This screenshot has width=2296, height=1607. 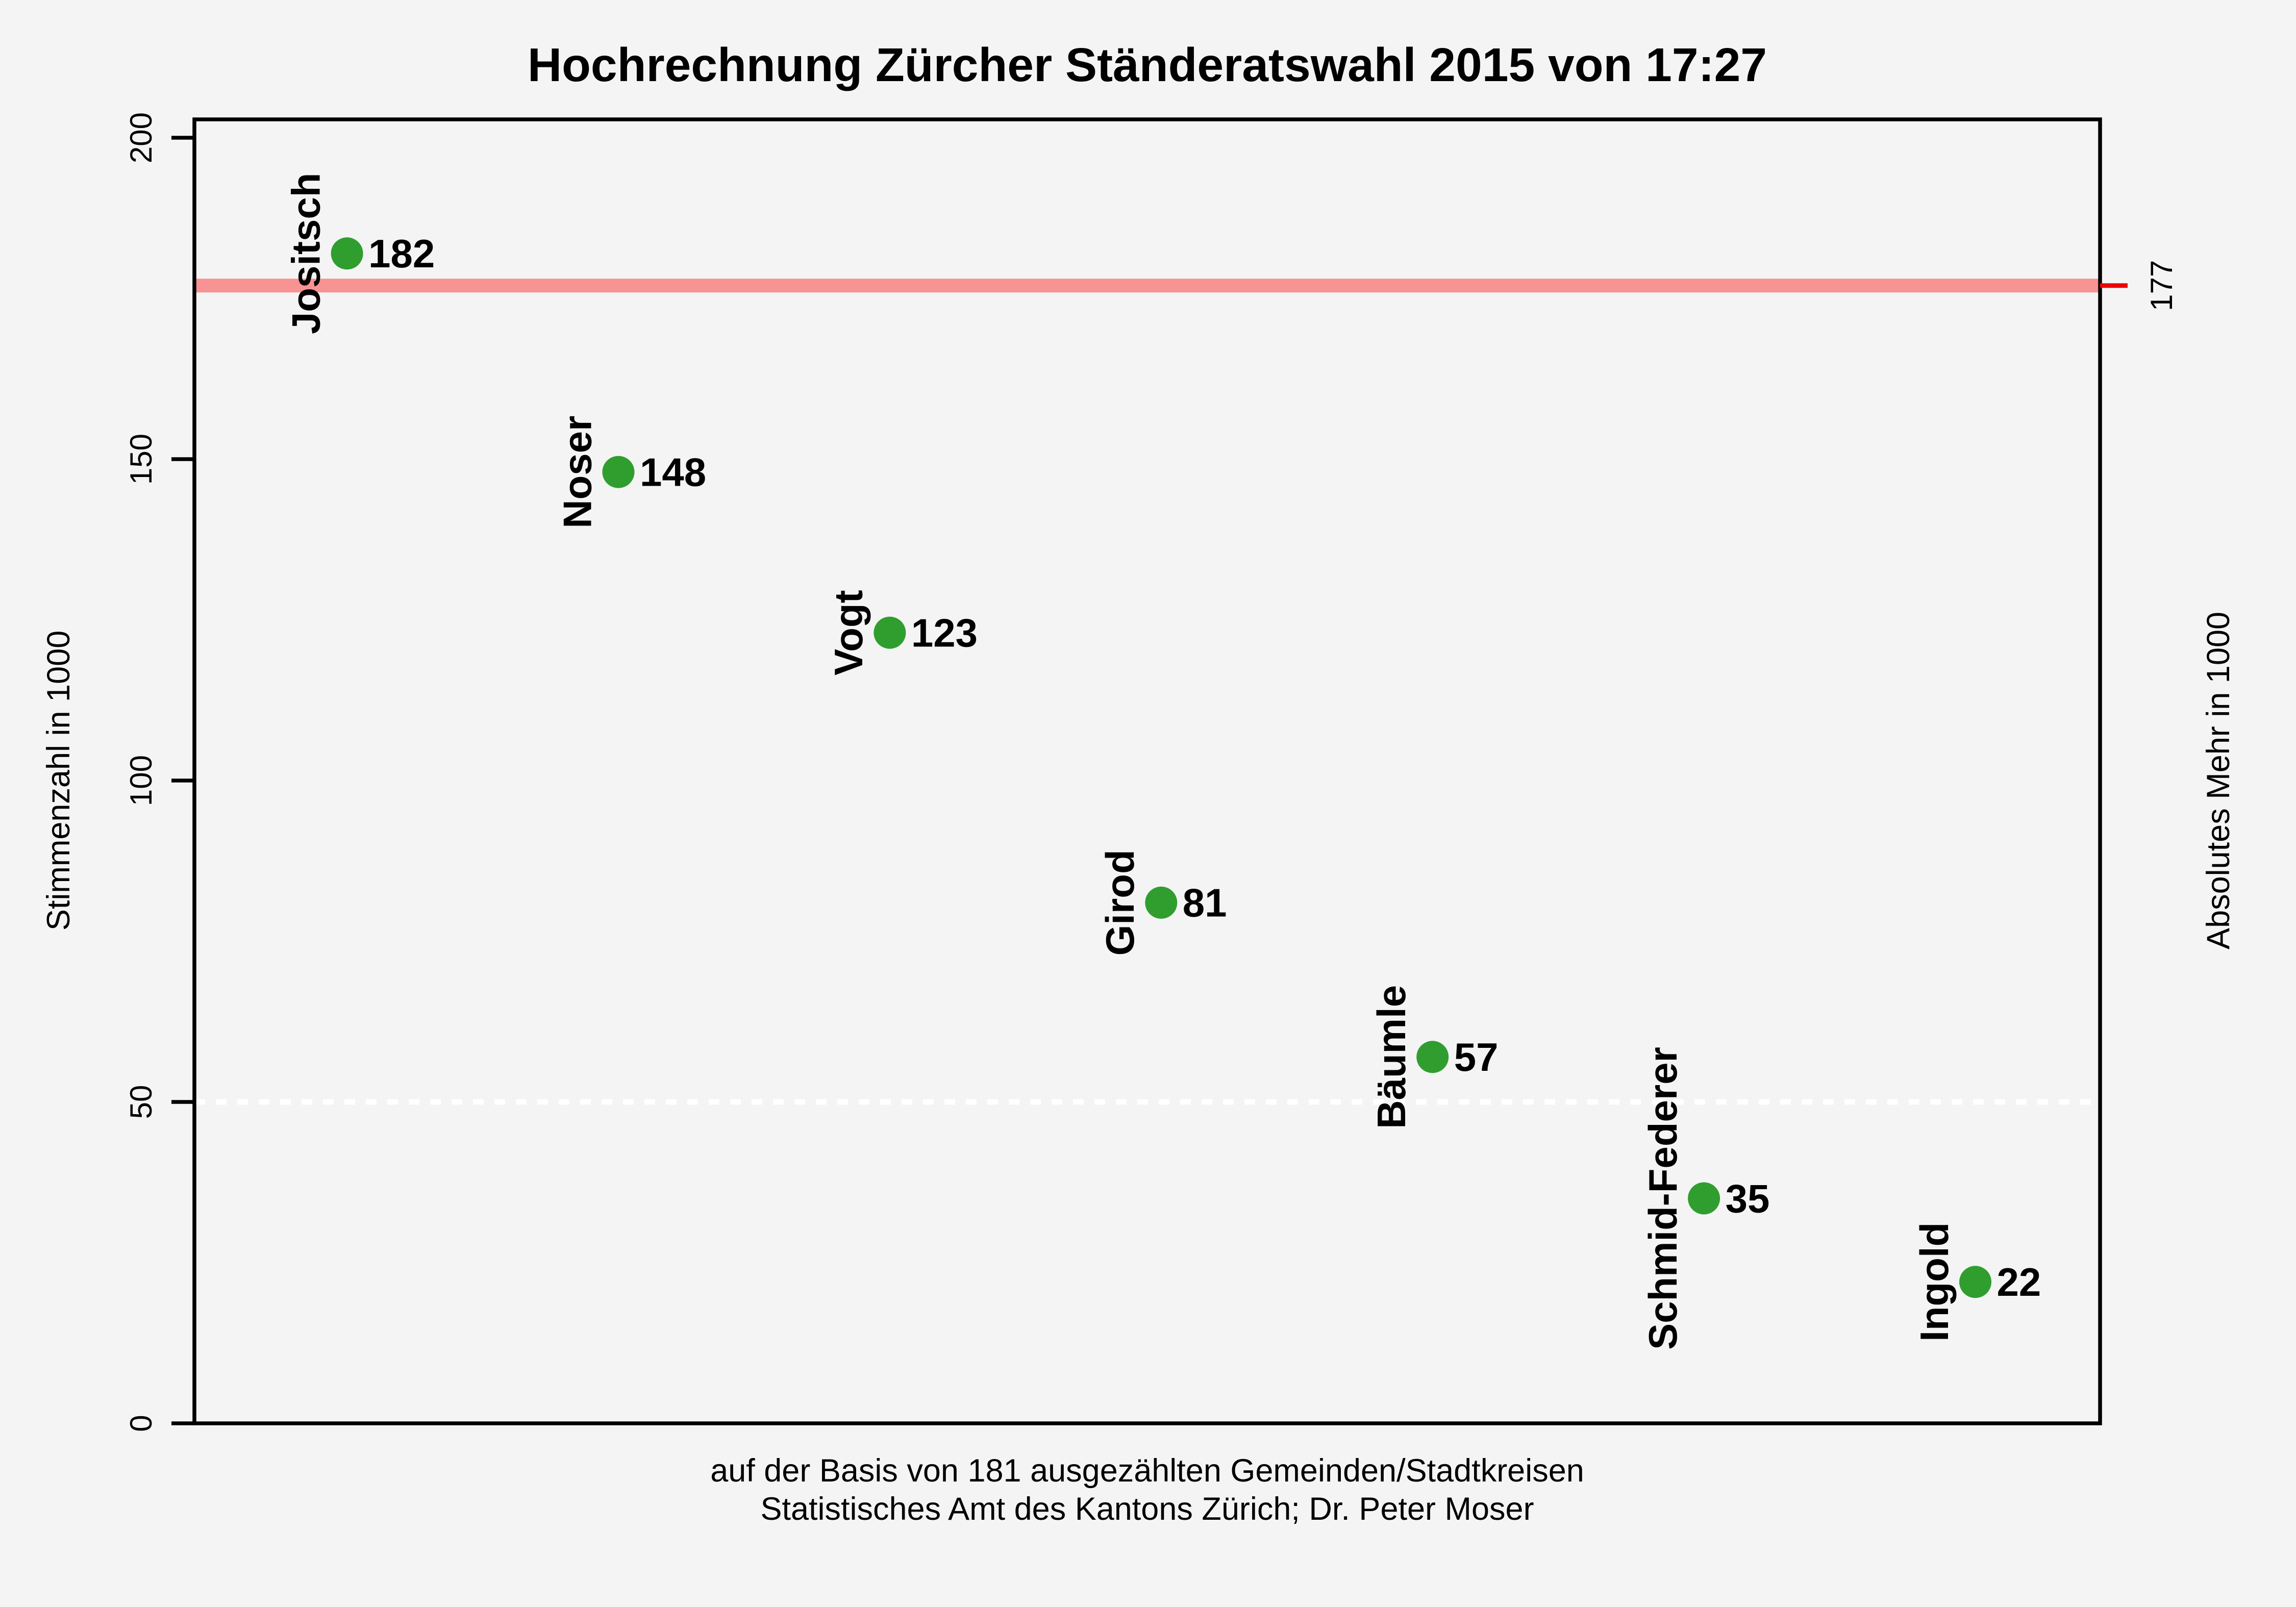 What do you see at coordinates (1748, 1198) in the screenshot?
I see `data-point-value: 35` at bounding box center [1748, 1198].